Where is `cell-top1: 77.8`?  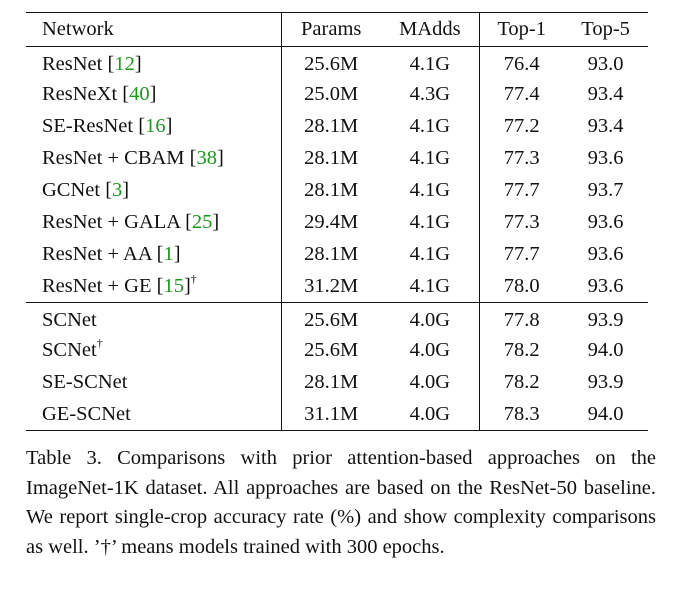 cell-top1: 77.8 is located at coordinates (521, 318).